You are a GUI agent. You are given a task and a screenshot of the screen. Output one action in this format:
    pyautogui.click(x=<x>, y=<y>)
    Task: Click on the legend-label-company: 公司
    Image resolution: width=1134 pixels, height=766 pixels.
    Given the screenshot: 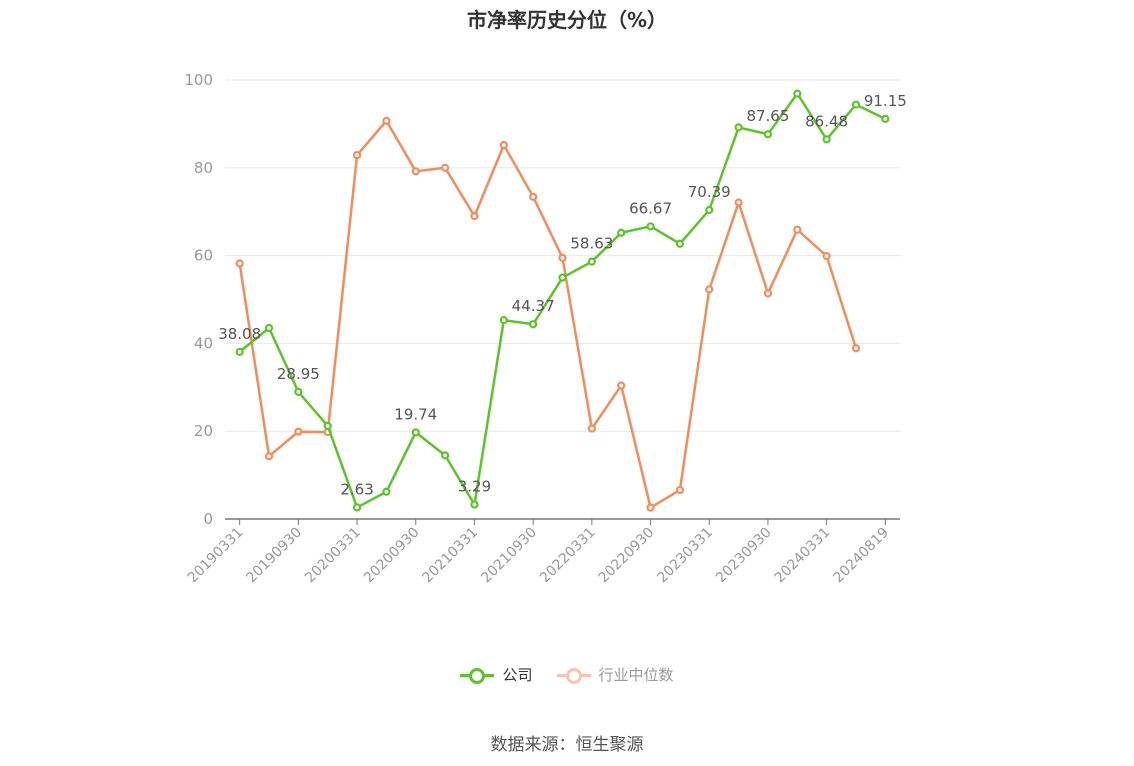 What is the action you would take?
    pyautogui.click(x=517, y=675)
    